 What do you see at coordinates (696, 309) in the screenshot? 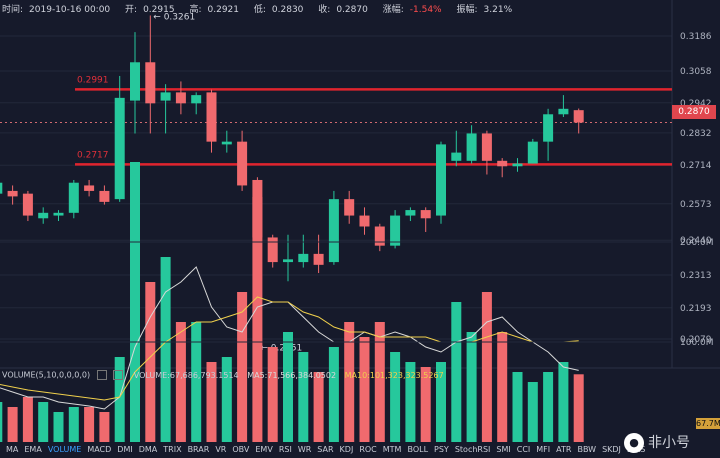
I see `price-tick-label: 0.2193` at bounding box center [696, 309].